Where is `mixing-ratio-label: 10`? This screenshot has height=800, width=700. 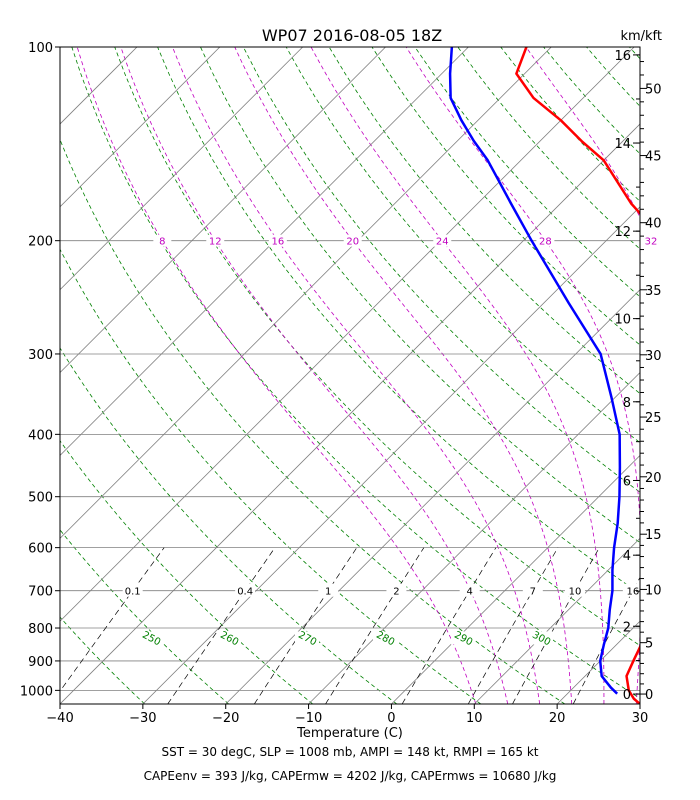
mixing-ratio-label: 10 is located at coordinates (575, 592).